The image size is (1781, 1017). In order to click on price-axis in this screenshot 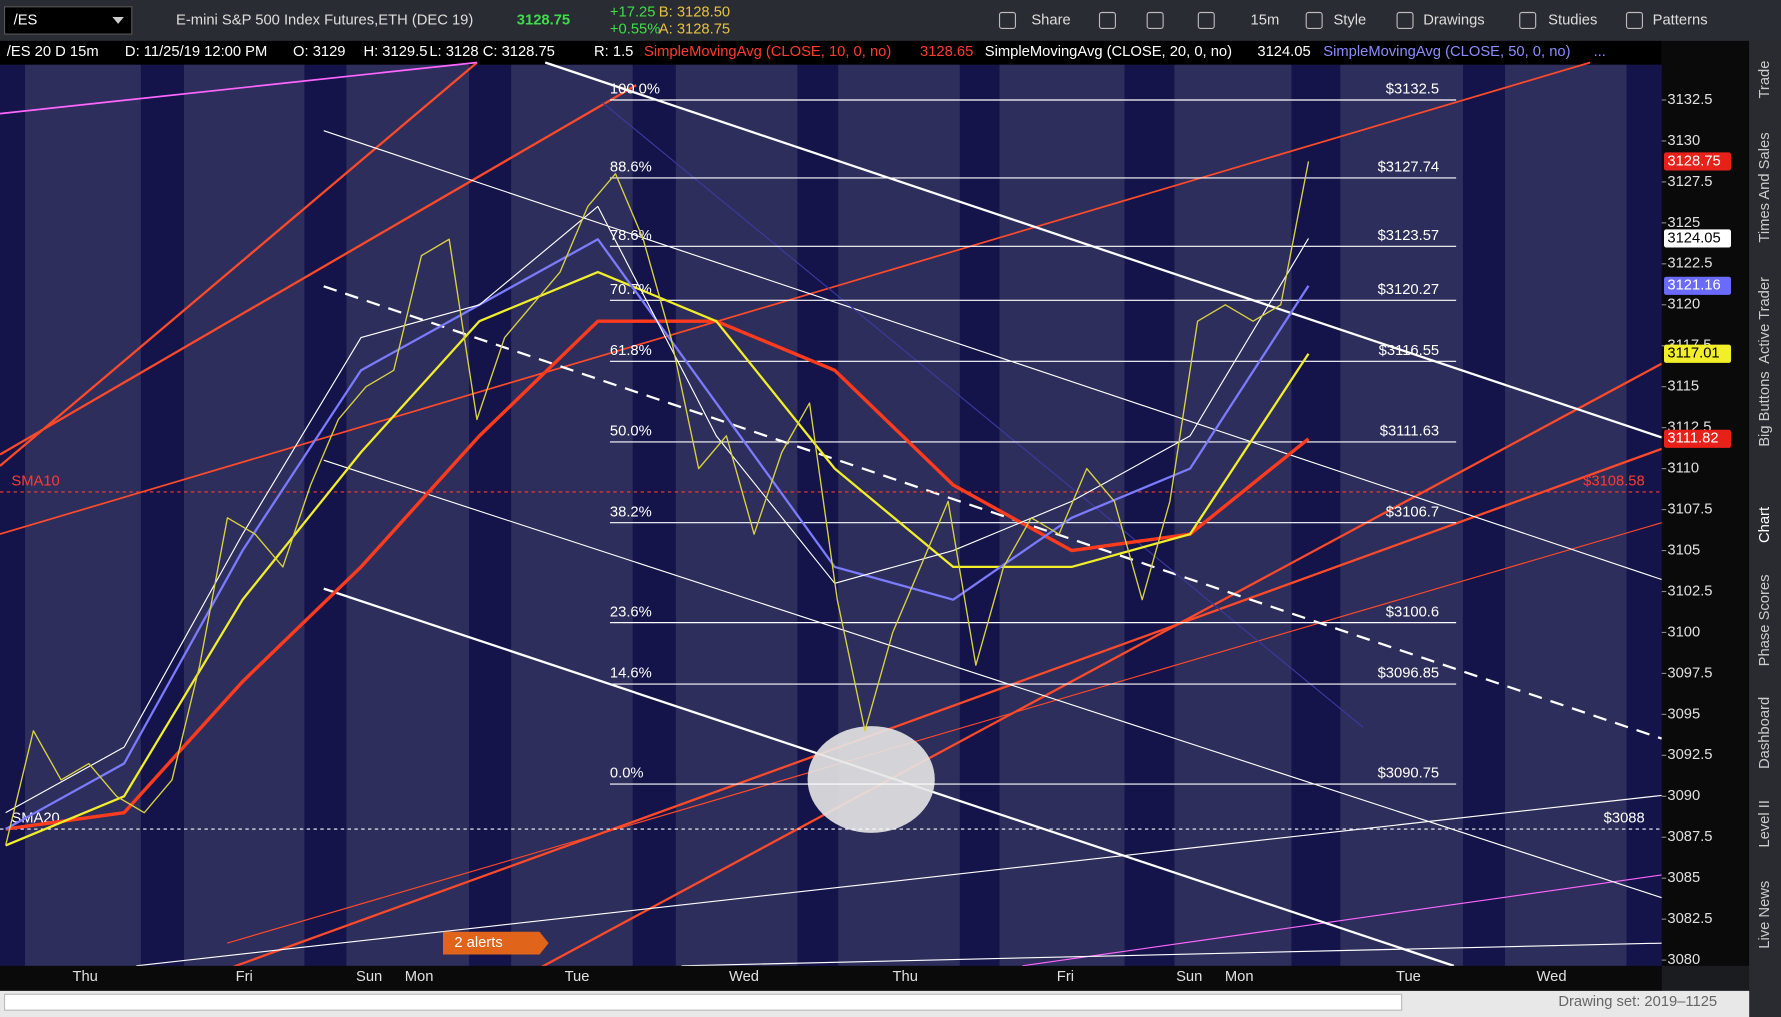, I will do `click(1705, 503)`.